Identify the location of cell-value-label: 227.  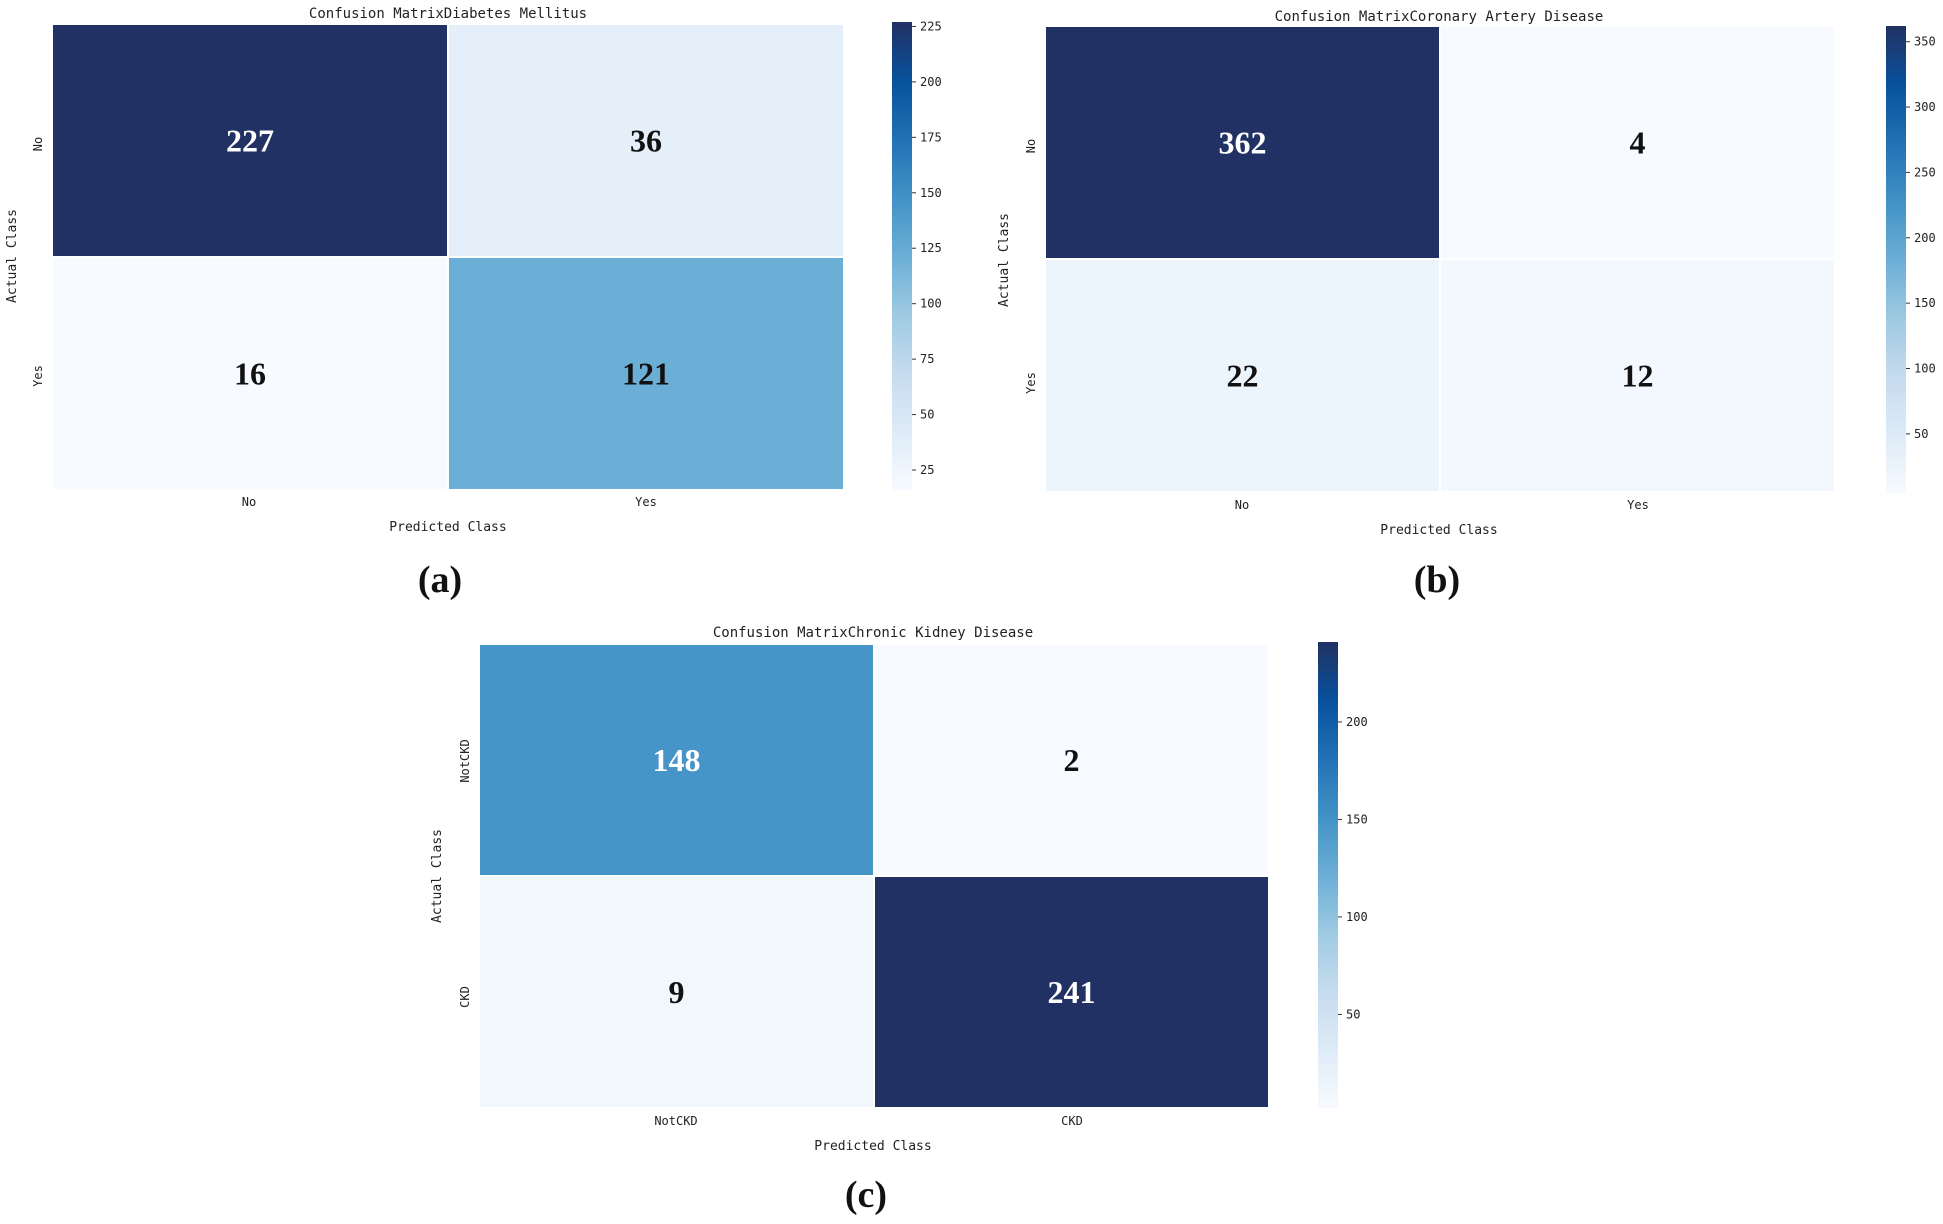
(250, 141).